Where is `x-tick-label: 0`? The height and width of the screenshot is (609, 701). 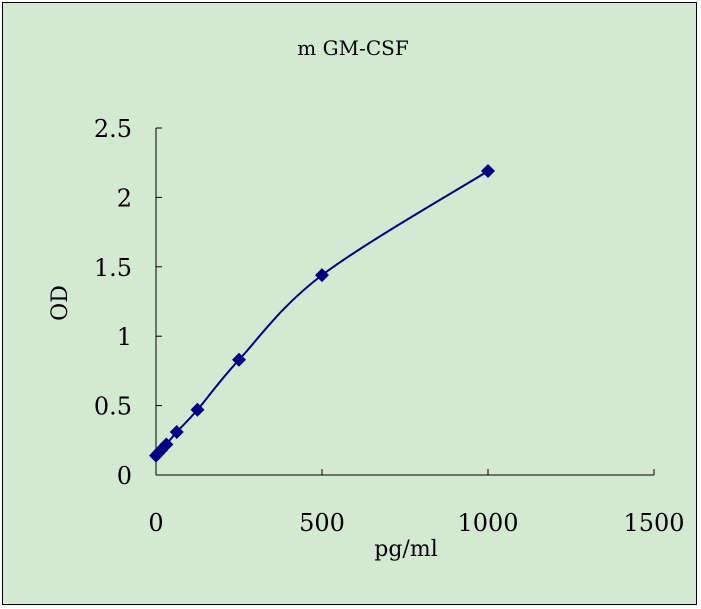
x-tick-label: 0 is located at coordinates (155, 523).